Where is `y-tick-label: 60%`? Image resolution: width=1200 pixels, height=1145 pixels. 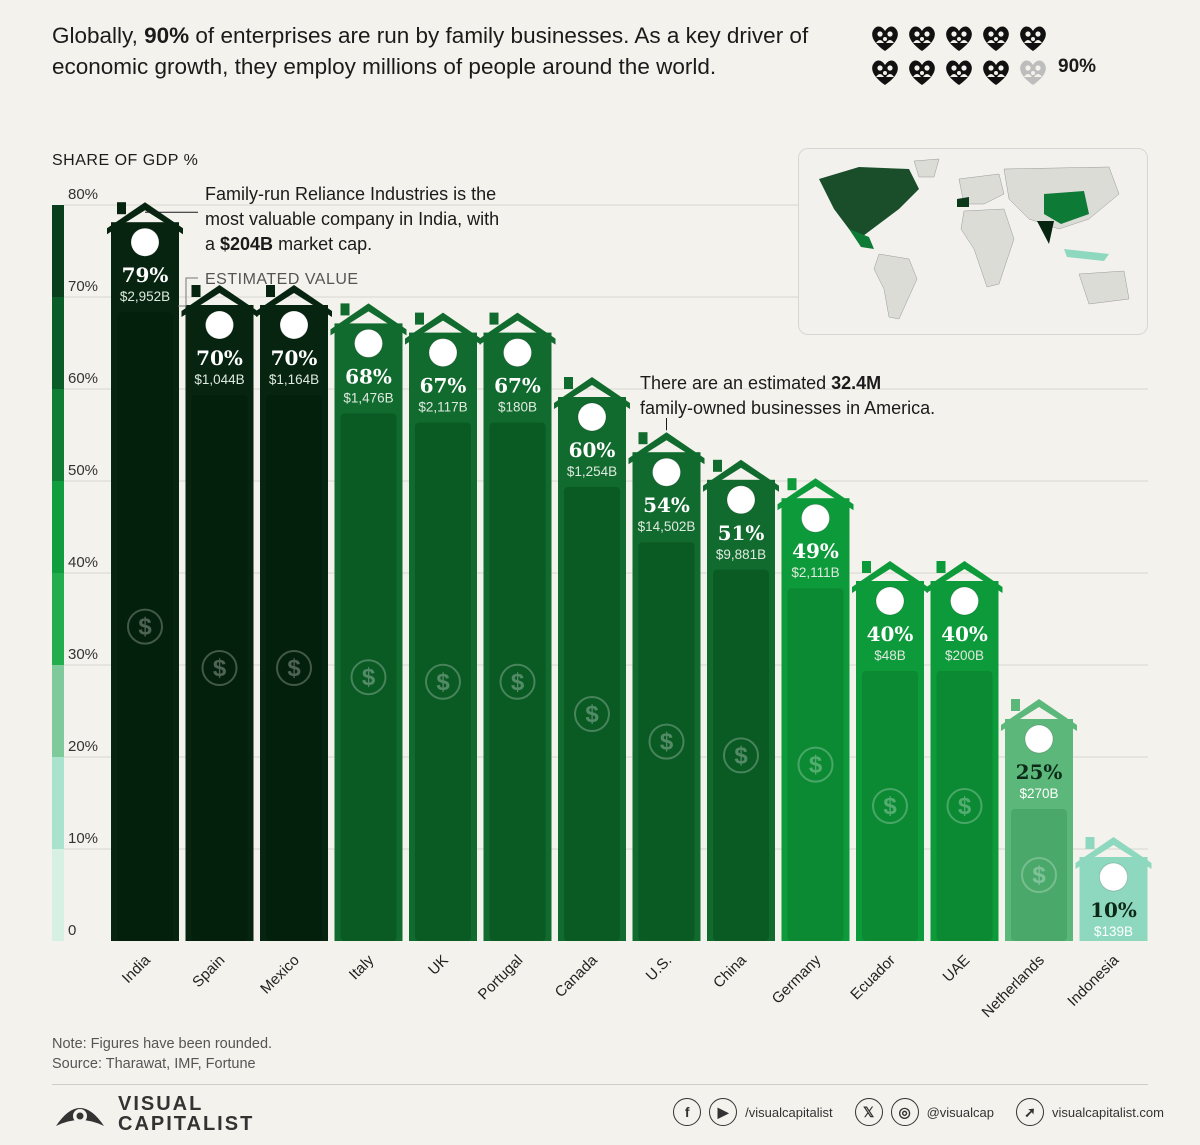
y-tick-label: 60% is located at coordinates (83, 378).